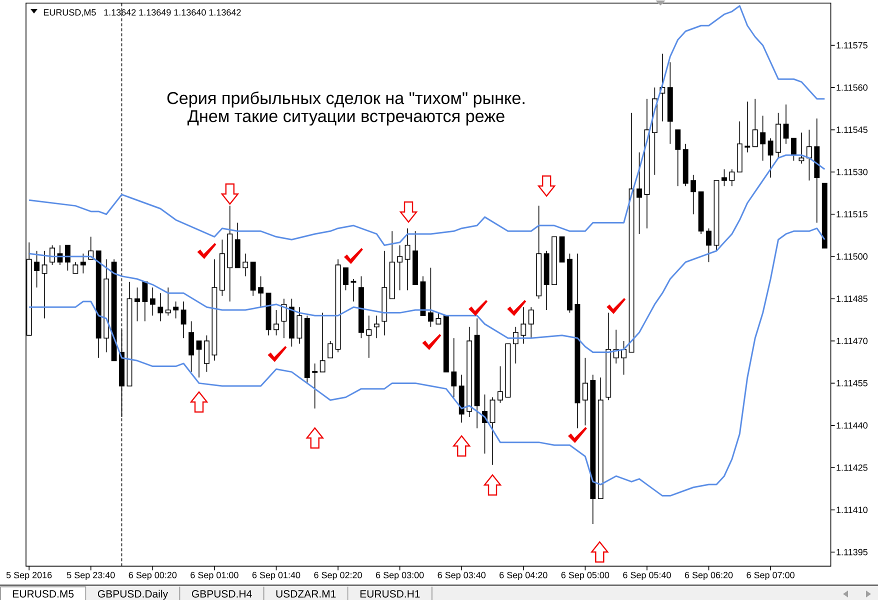 This screenshot has height=600, width=878. Describe the element at coordinates (400, 576) in the screenshot. I see `x-tick-label: 6 Sep 03:00` at that location.